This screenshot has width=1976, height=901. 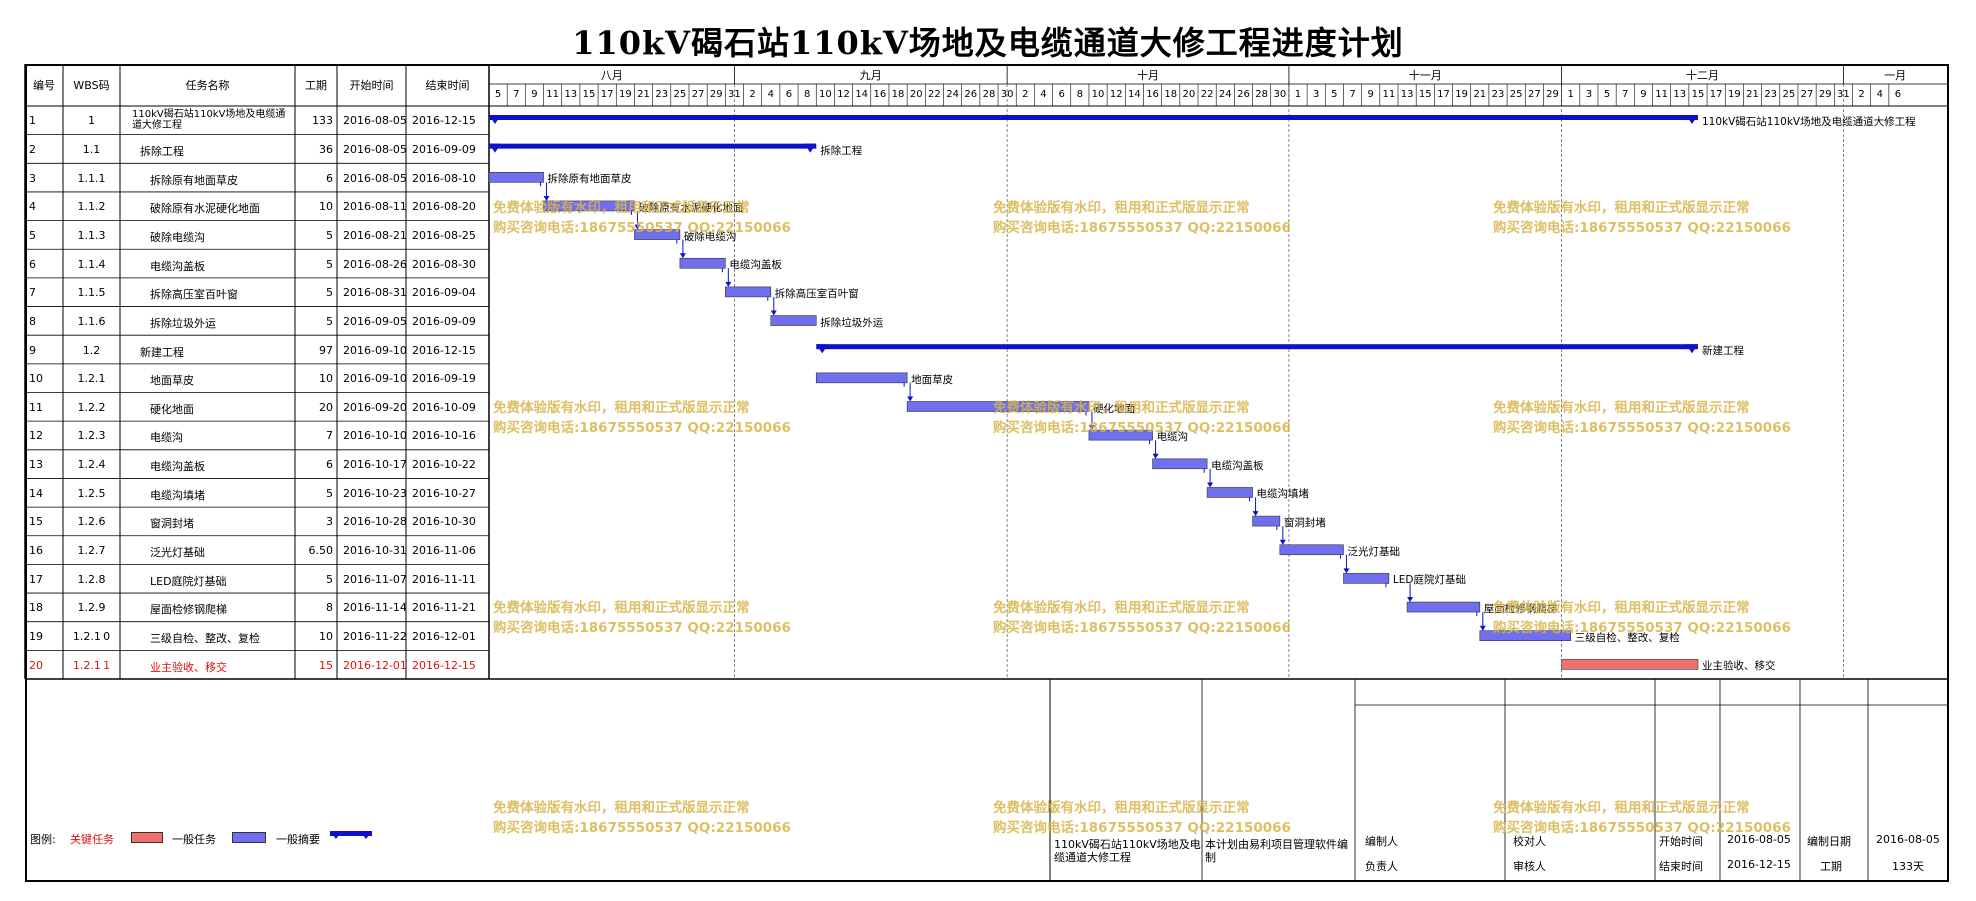 I want to click on task-name: 拆除垃圾外运, so click(x=183, y=323).